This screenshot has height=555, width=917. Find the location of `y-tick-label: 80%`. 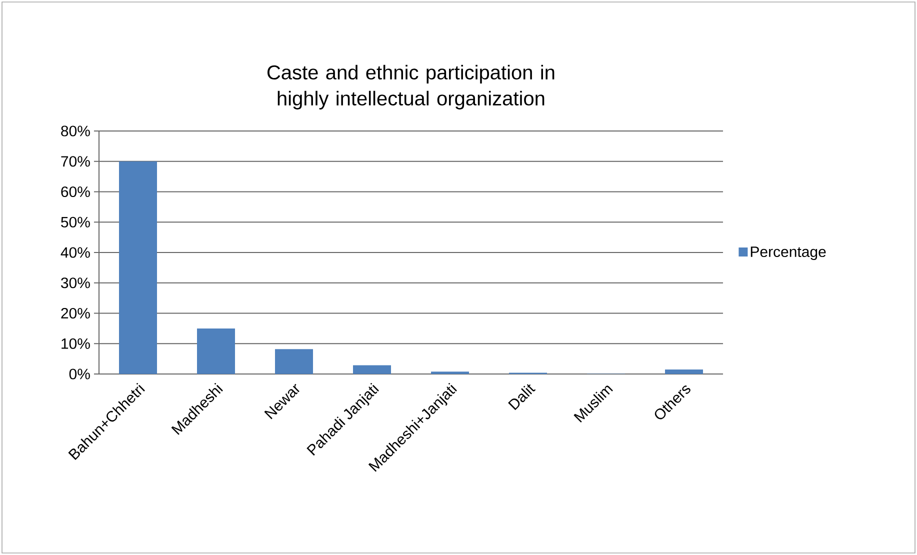

y-tick-label: 80% is located at coordinates (75, 131).